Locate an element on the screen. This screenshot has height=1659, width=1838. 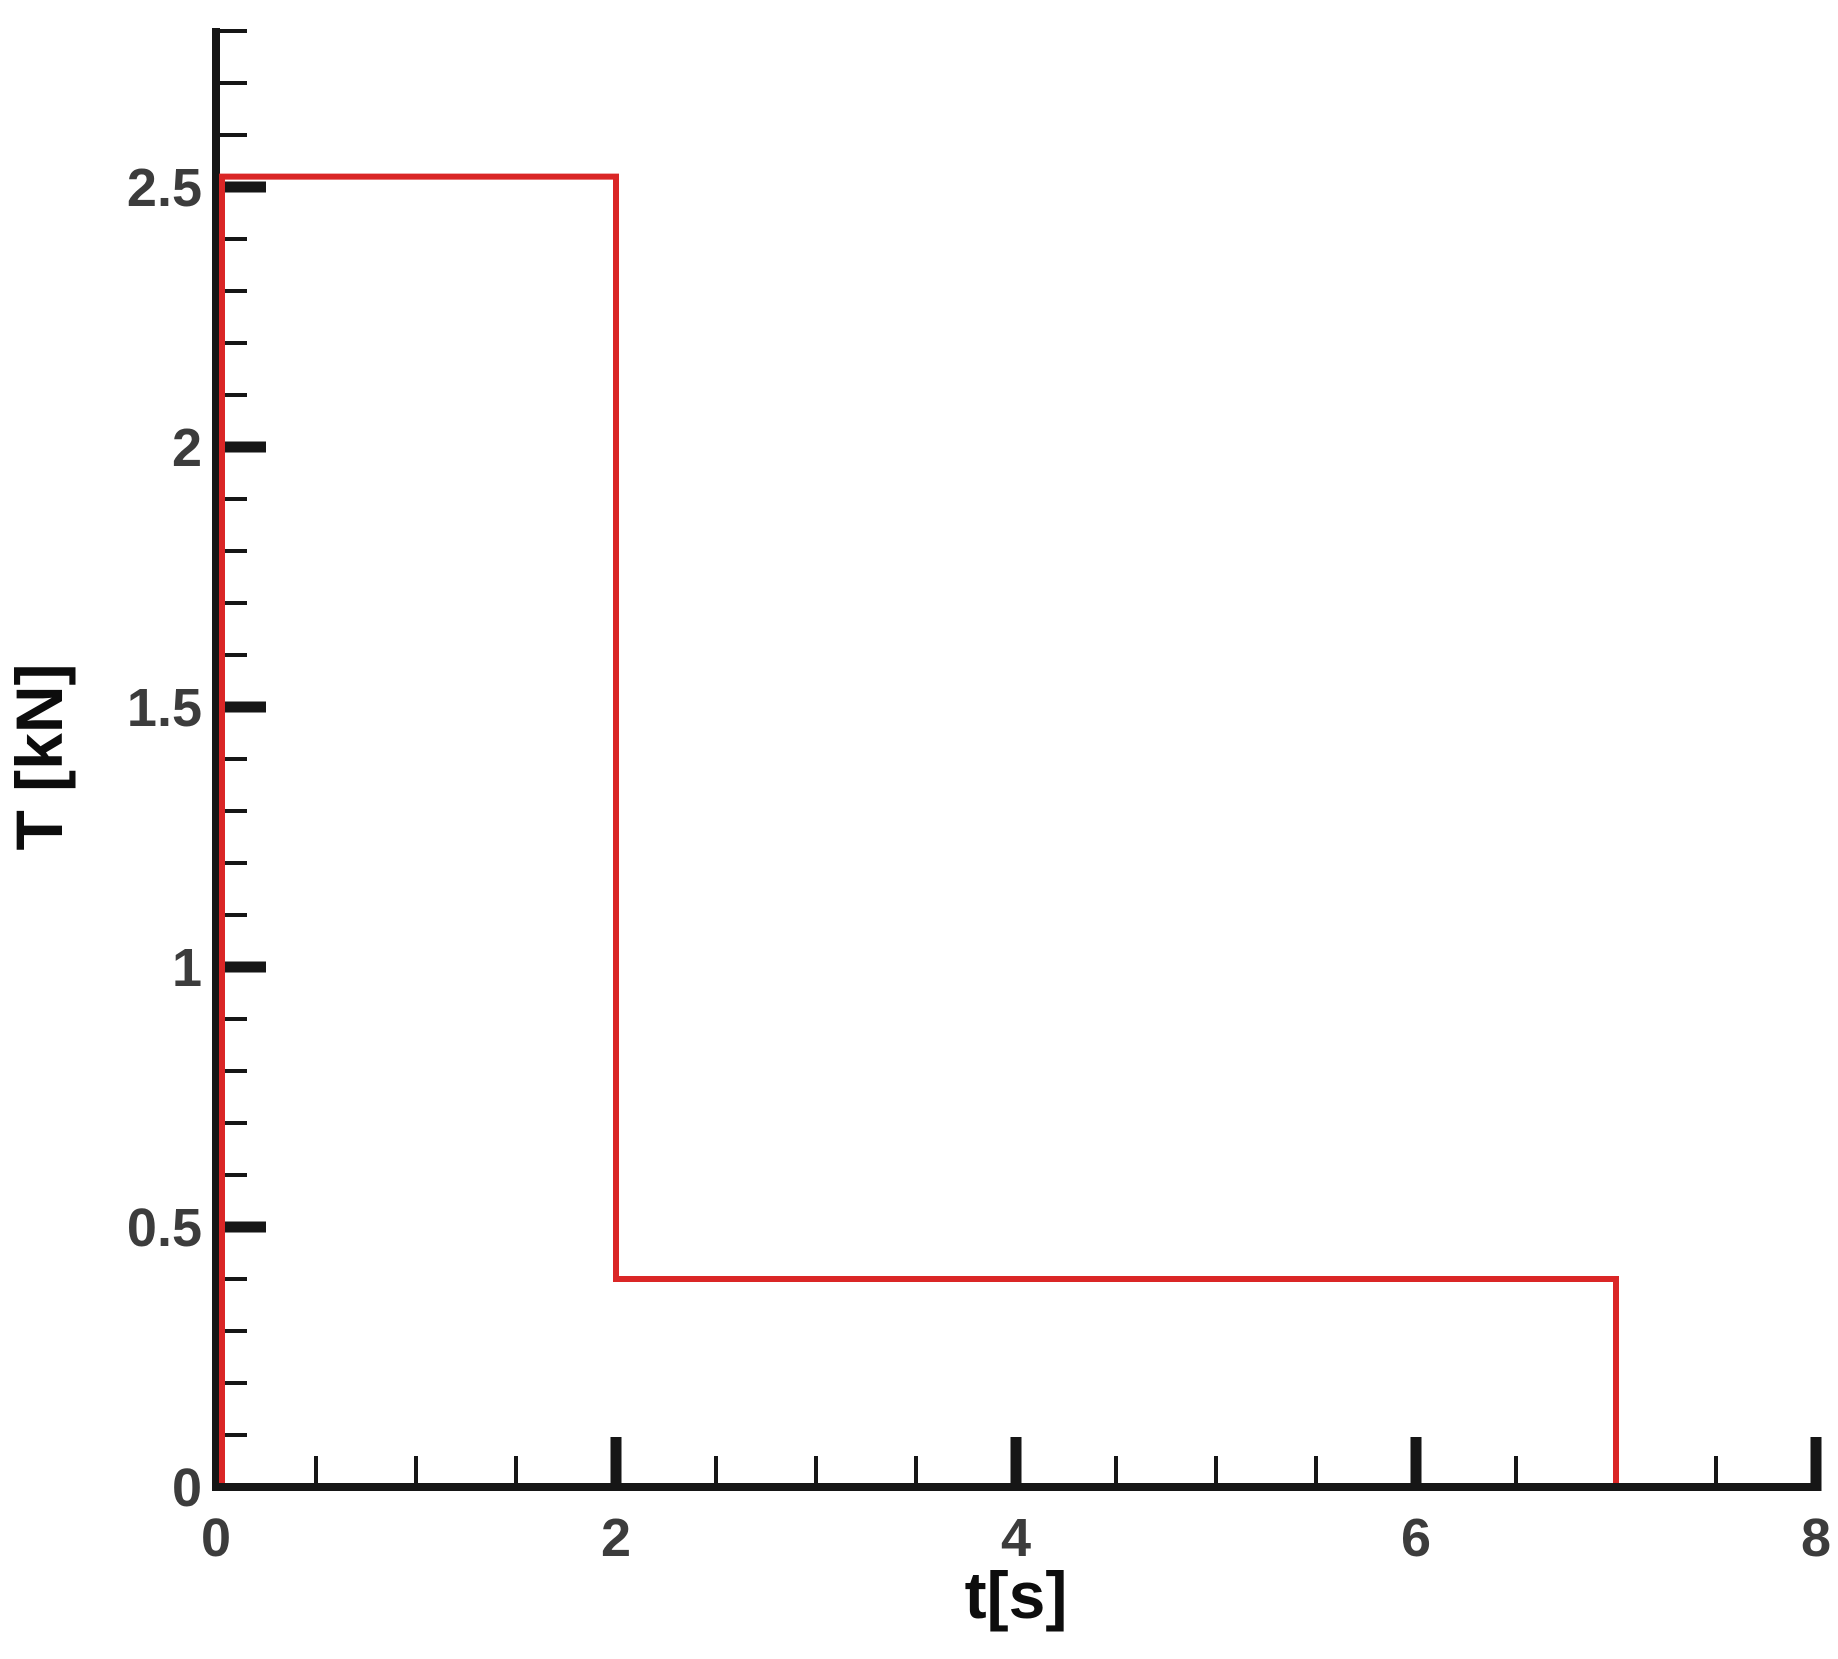
x-tick-label: 8 is located at coordinates (1816, 1538).